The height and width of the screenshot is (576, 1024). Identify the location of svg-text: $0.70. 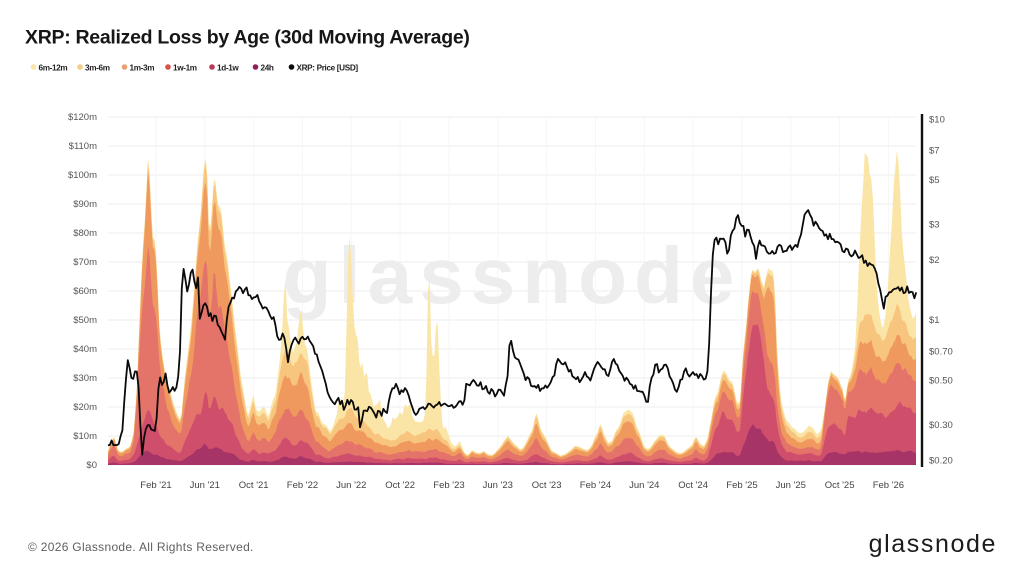
(941, 351).